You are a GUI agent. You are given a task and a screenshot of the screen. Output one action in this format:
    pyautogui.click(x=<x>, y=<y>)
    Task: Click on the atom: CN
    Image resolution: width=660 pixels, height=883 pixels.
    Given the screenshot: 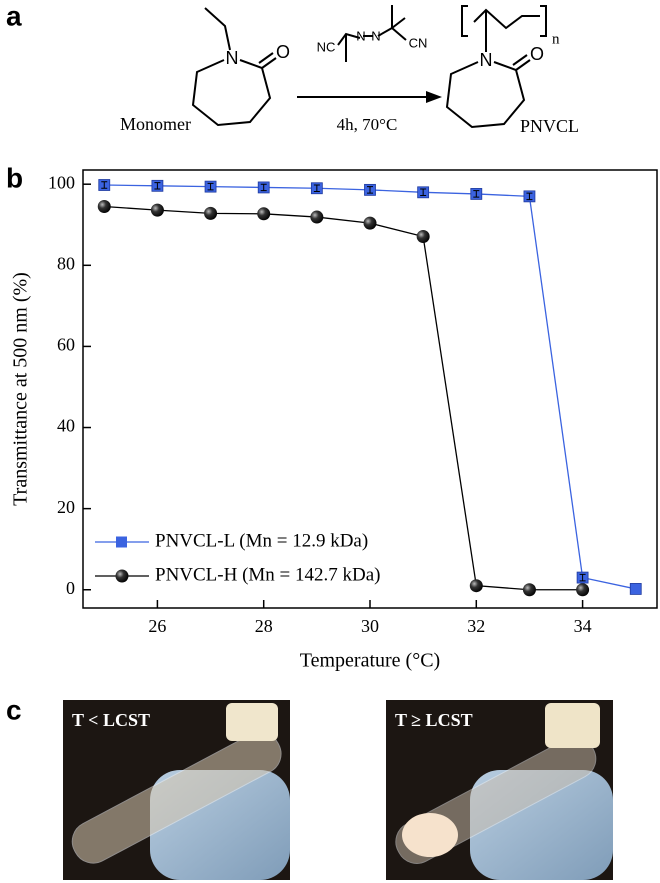 What is the action you would take?
    pyautogui.click(x=418, y=42)
    